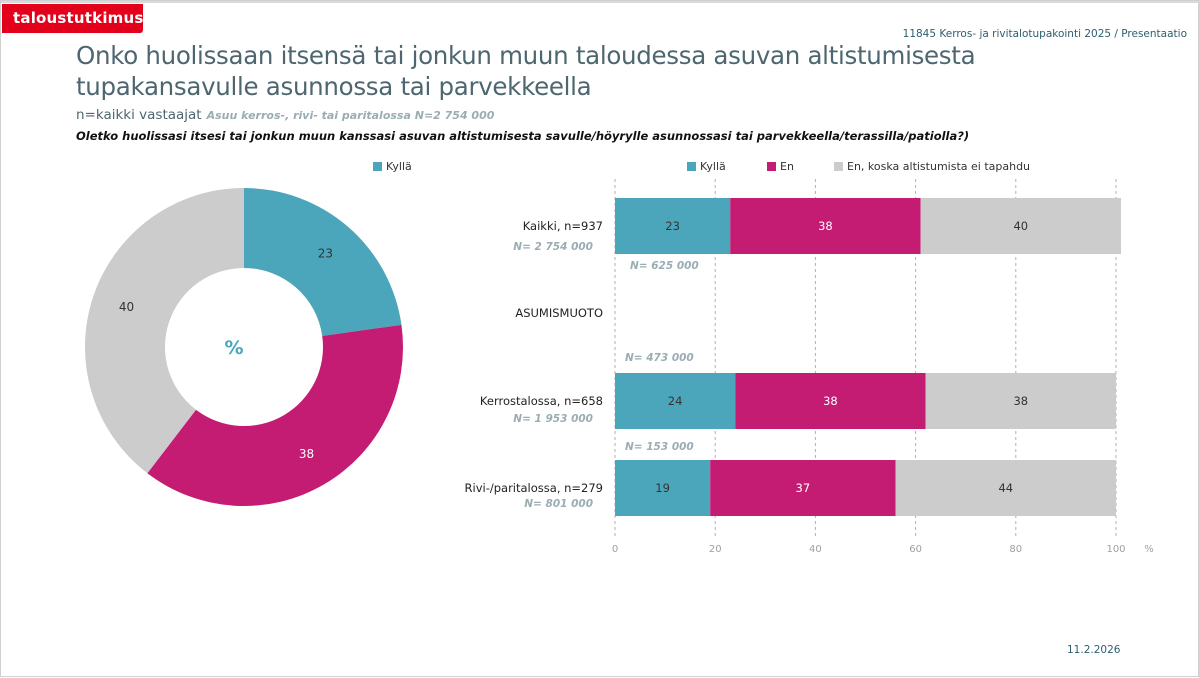  What do you see at coordinates (713, 166) in the screenshot?
I see `legend-label: Kyllä` at bounding box center [713, 166].